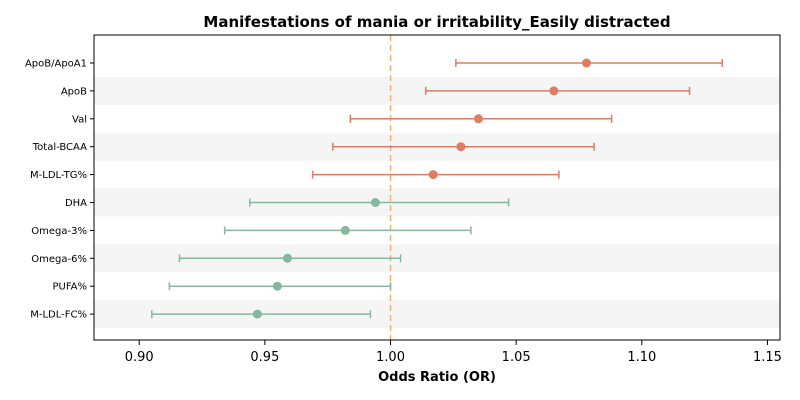 Image resolution: width=800 pixels, height=400 pixels. I want to click on x-tick-label: 1.15, so click(767, 357).